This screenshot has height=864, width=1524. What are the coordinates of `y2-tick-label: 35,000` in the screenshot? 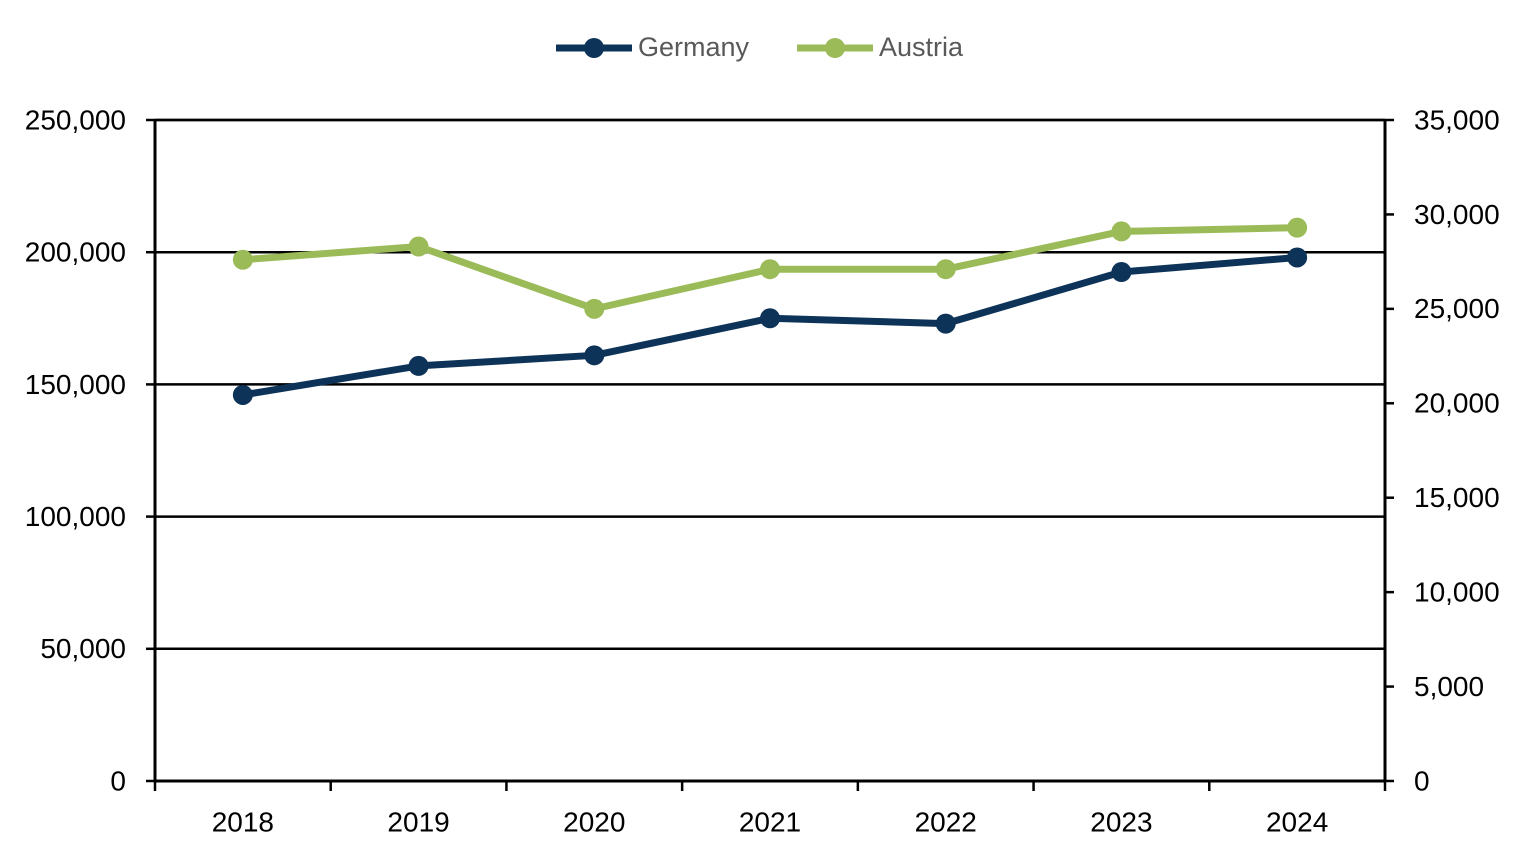 It's located at (1457, 119).